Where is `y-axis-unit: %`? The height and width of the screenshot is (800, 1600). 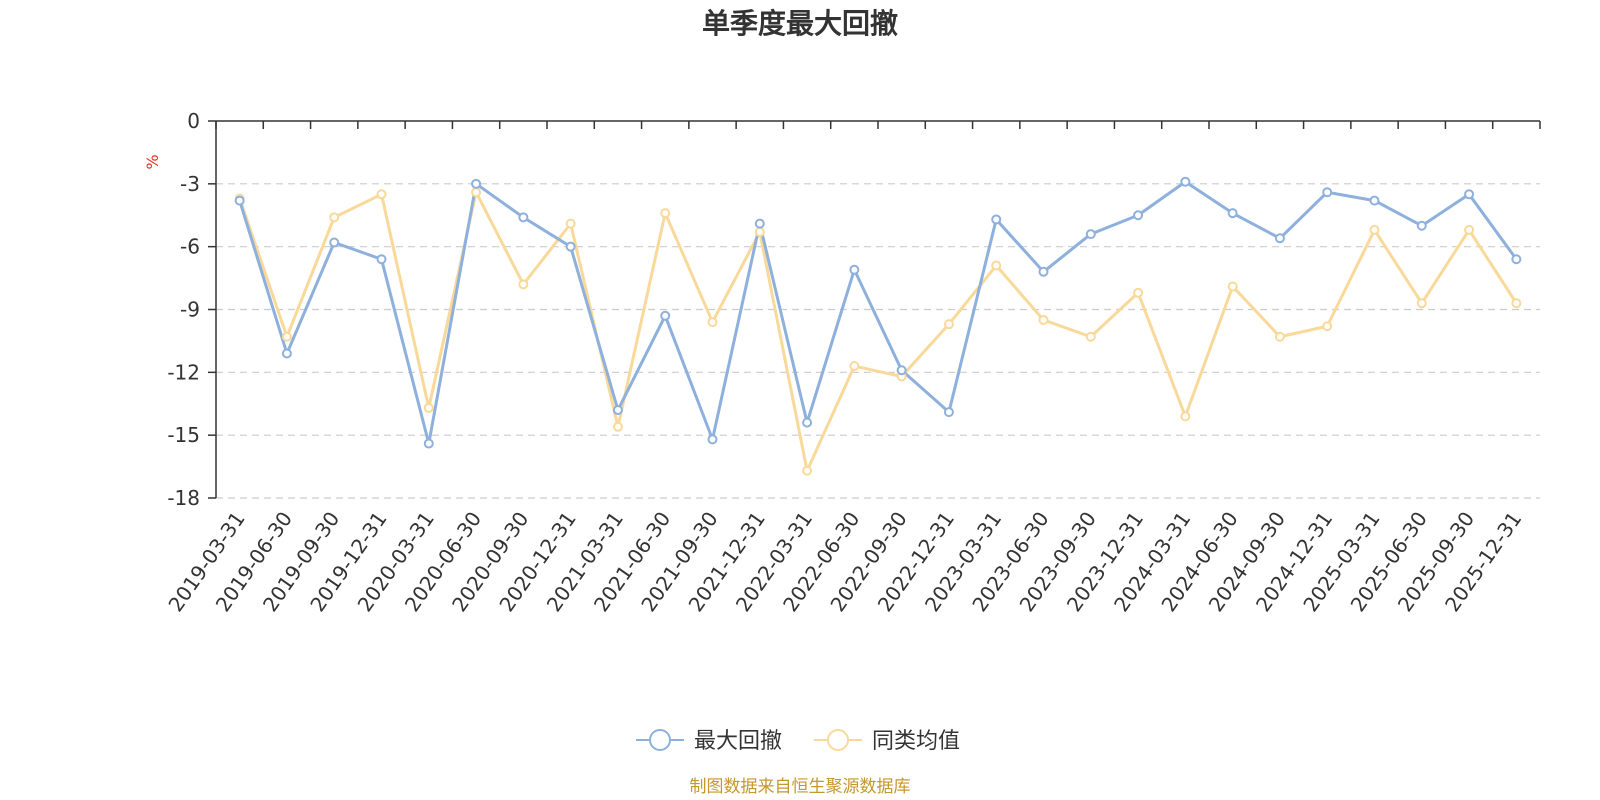
y-axis-unit: % is located at coordinates (152, 161).